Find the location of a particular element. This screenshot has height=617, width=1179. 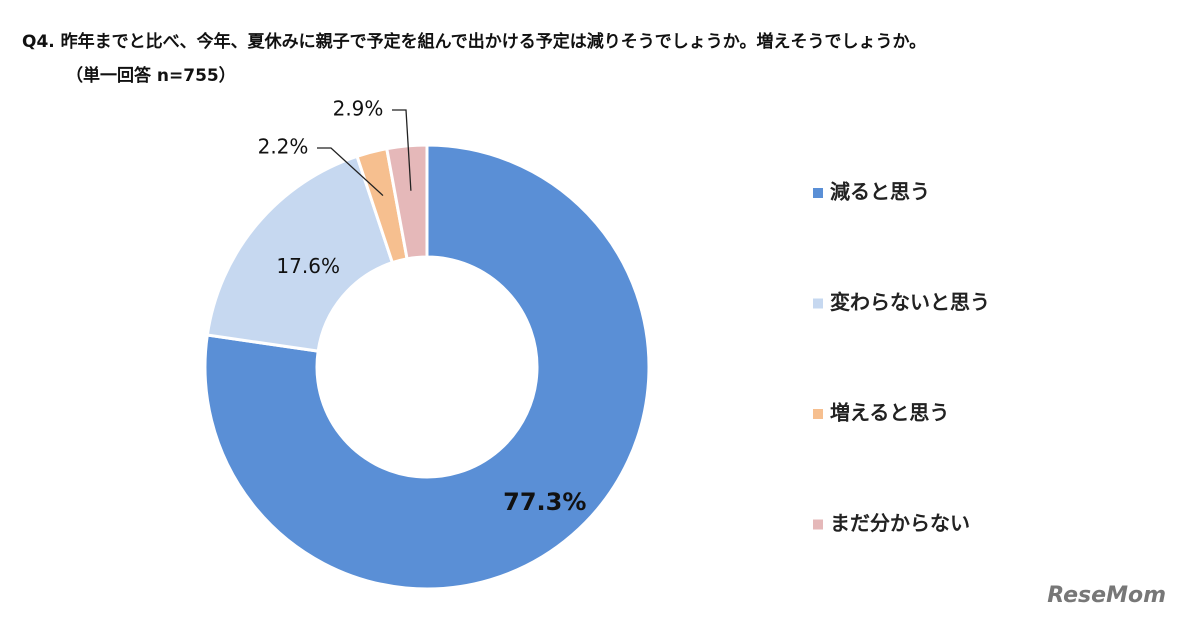

data-label: 17.6% is located at coordinates (308, 266).